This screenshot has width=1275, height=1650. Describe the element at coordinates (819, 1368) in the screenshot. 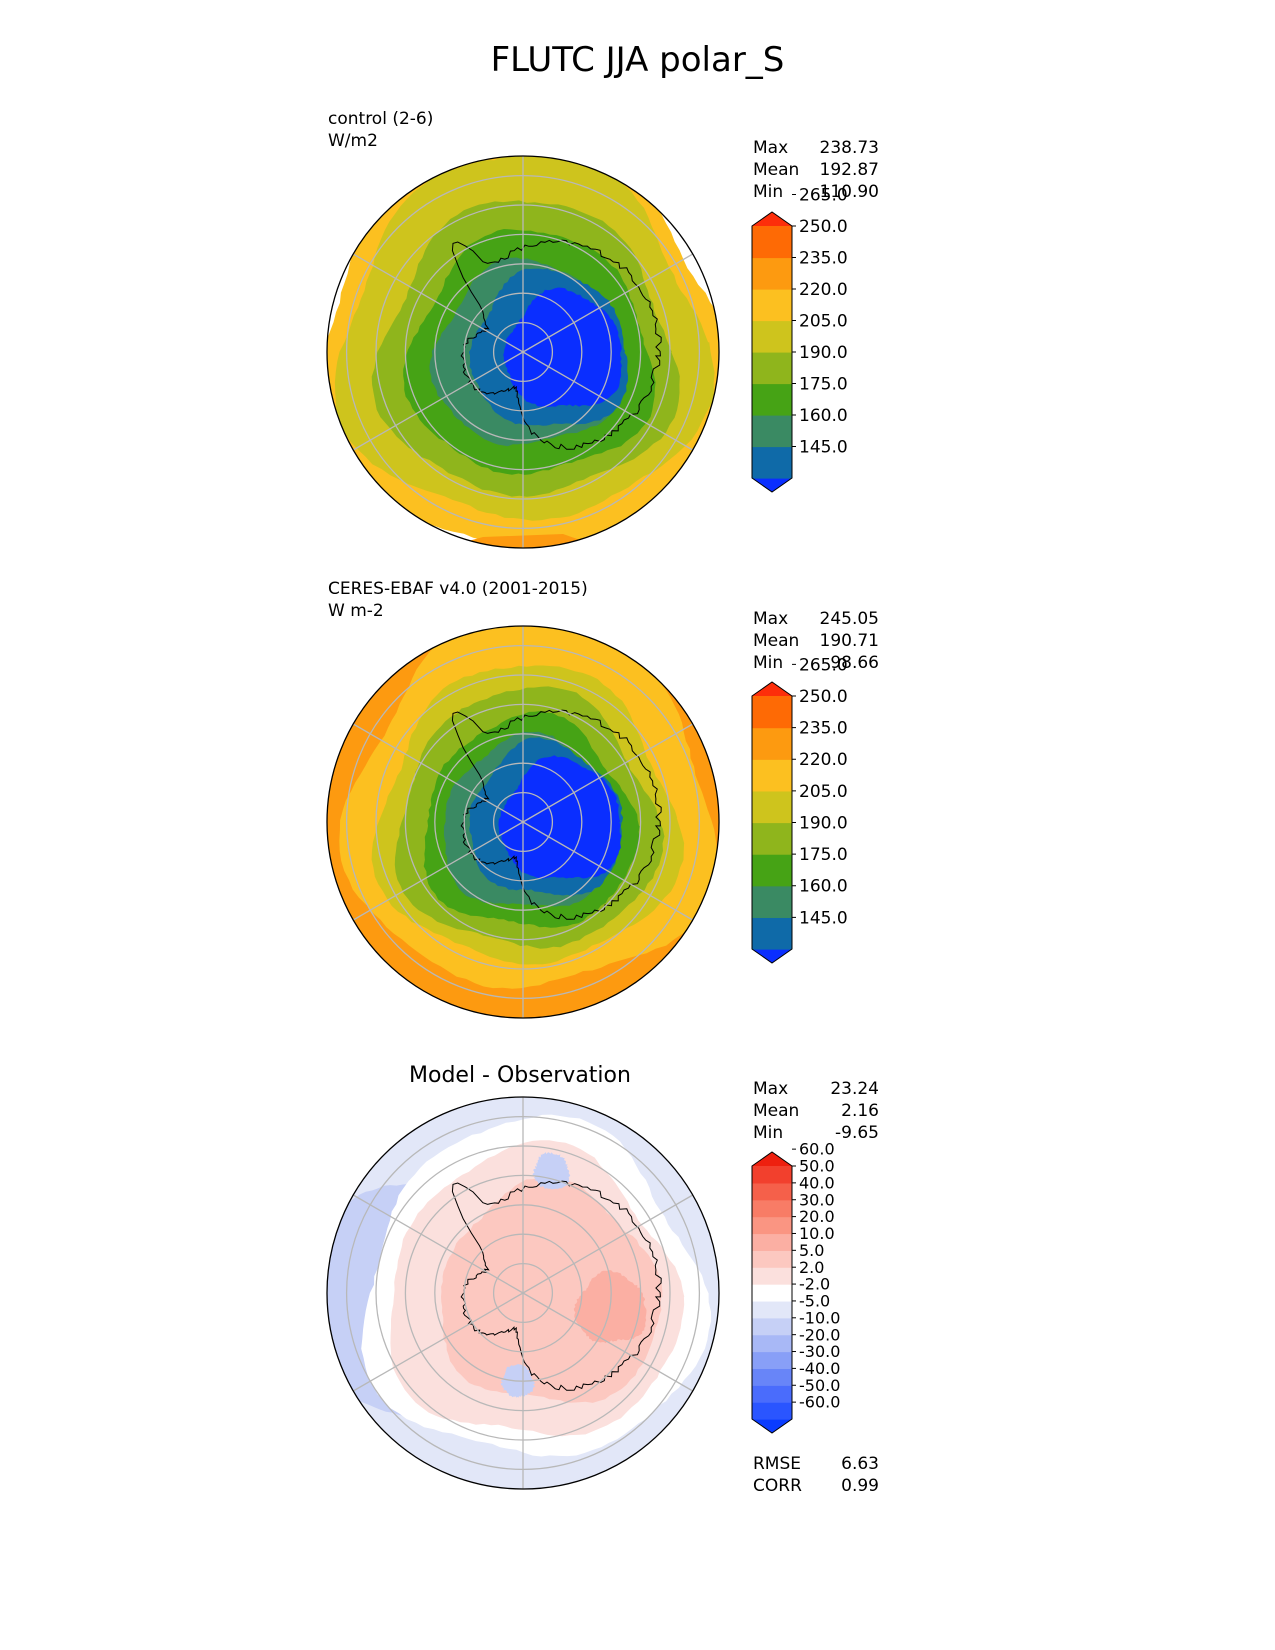

I see `colorbar-tick-label: -40.0` at that location.